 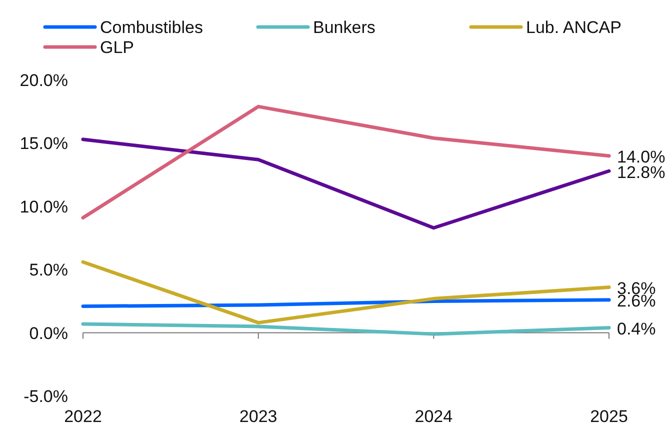 What do you see at coordinates (636, 329) in the screenshot?
I see `data-label: 0.4%` at bounding box center [636, 329].